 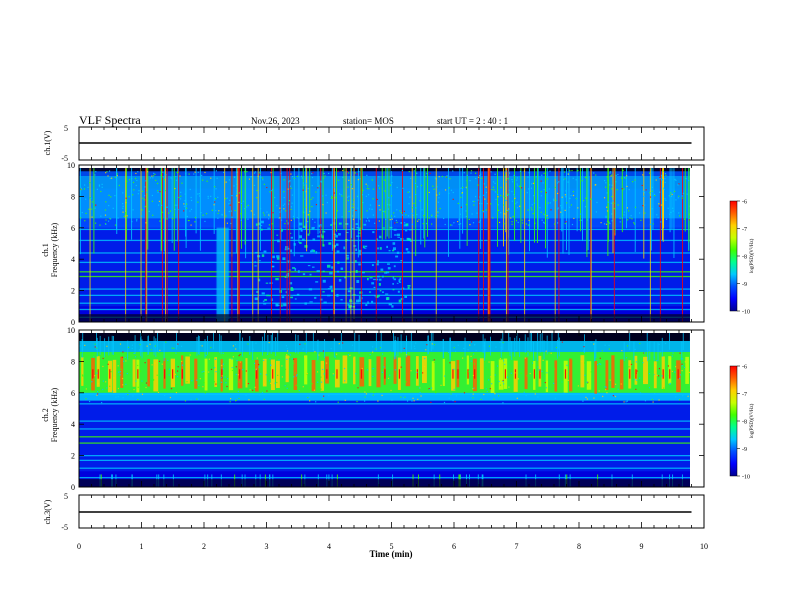 I want to click on colorbar-tick-label: -10, so click(x=746, y=313).